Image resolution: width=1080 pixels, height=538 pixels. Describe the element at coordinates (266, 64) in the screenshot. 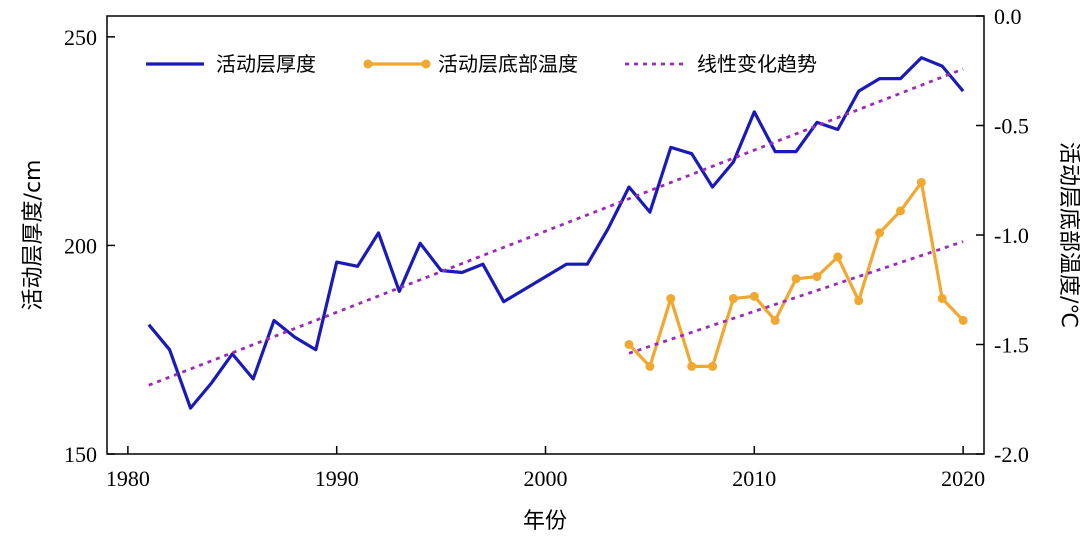

I see `legend-label: 活动层厚度` at that location.